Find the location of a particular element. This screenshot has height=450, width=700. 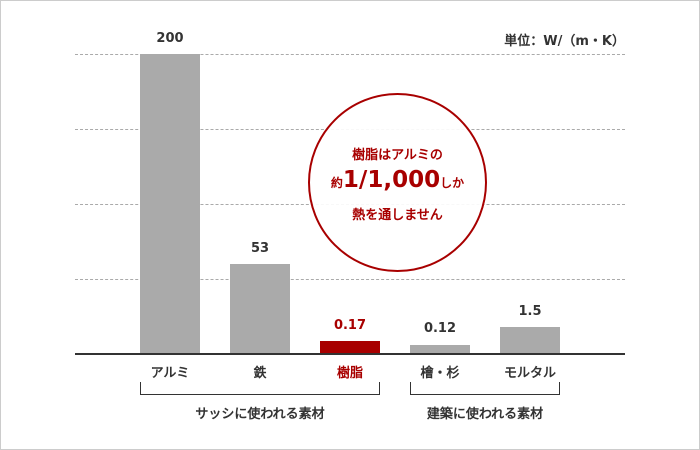

bar-iron is located at coordinates (260, 309).